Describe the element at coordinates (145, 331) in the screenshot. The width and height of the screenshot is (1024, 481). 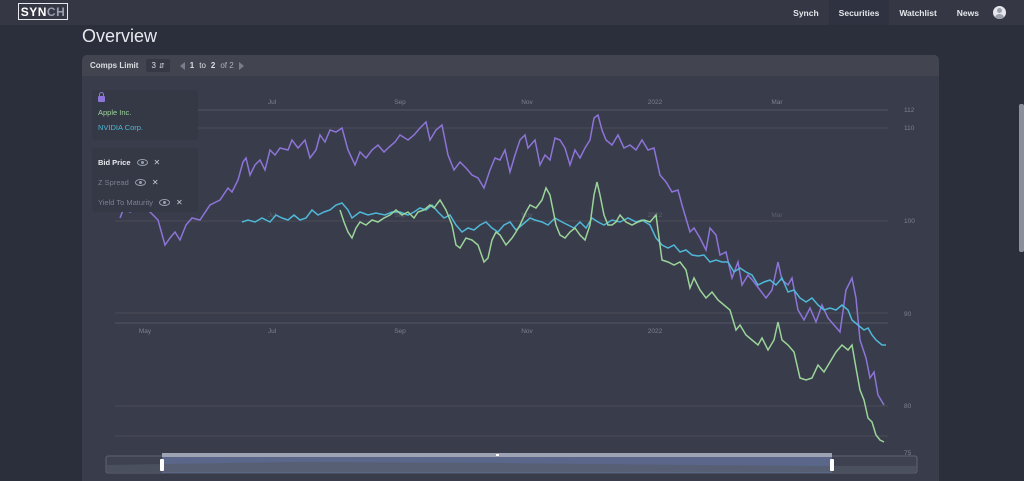
I see `svg-text: May` at that location.